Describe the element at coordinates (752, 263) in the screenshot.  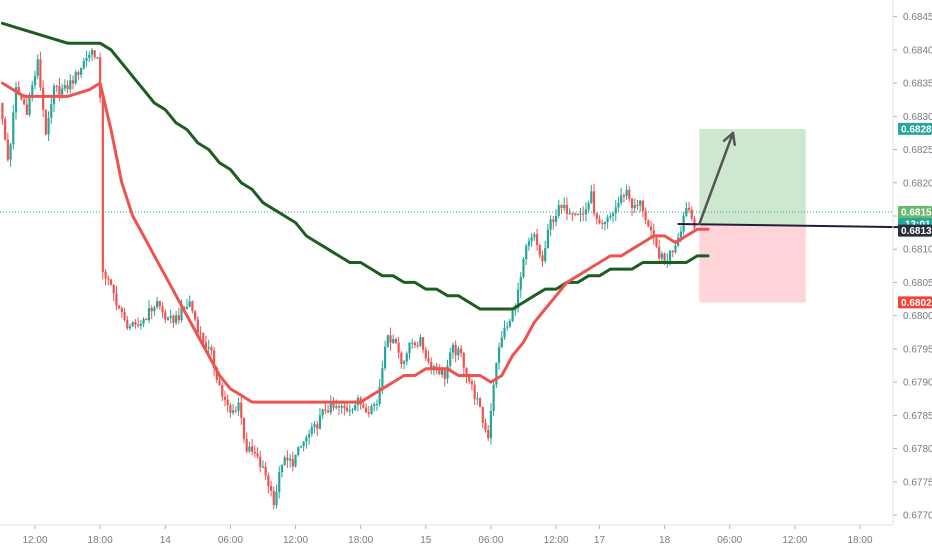
I see `stop-zone` at that location.